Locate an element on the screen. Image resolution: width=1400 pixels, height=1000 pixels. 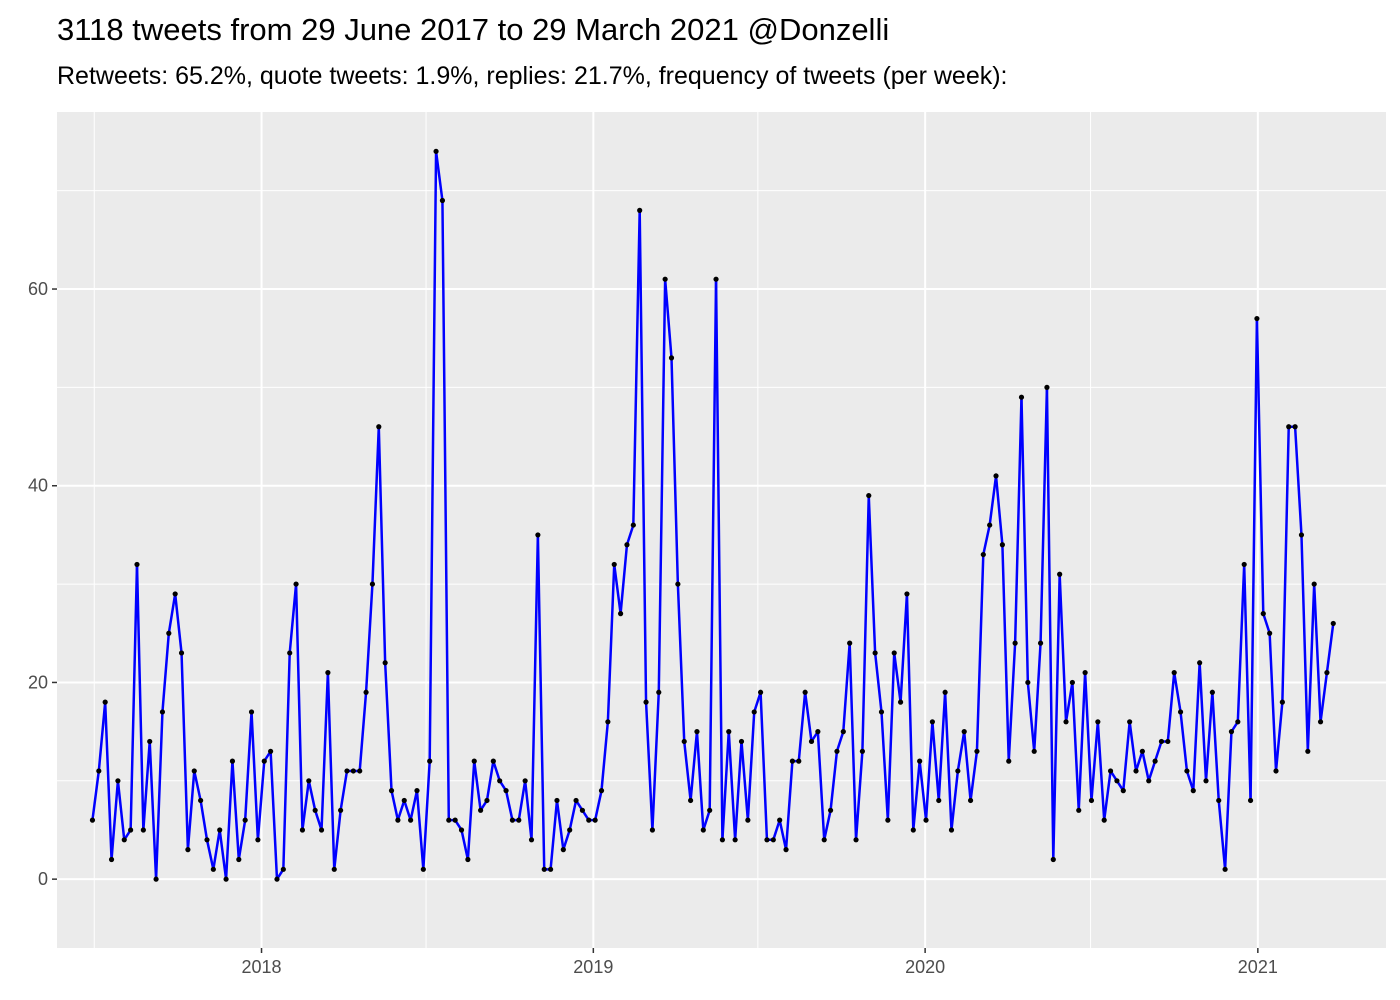
y-tick-label: 20 is located at coordinates (38, 682).